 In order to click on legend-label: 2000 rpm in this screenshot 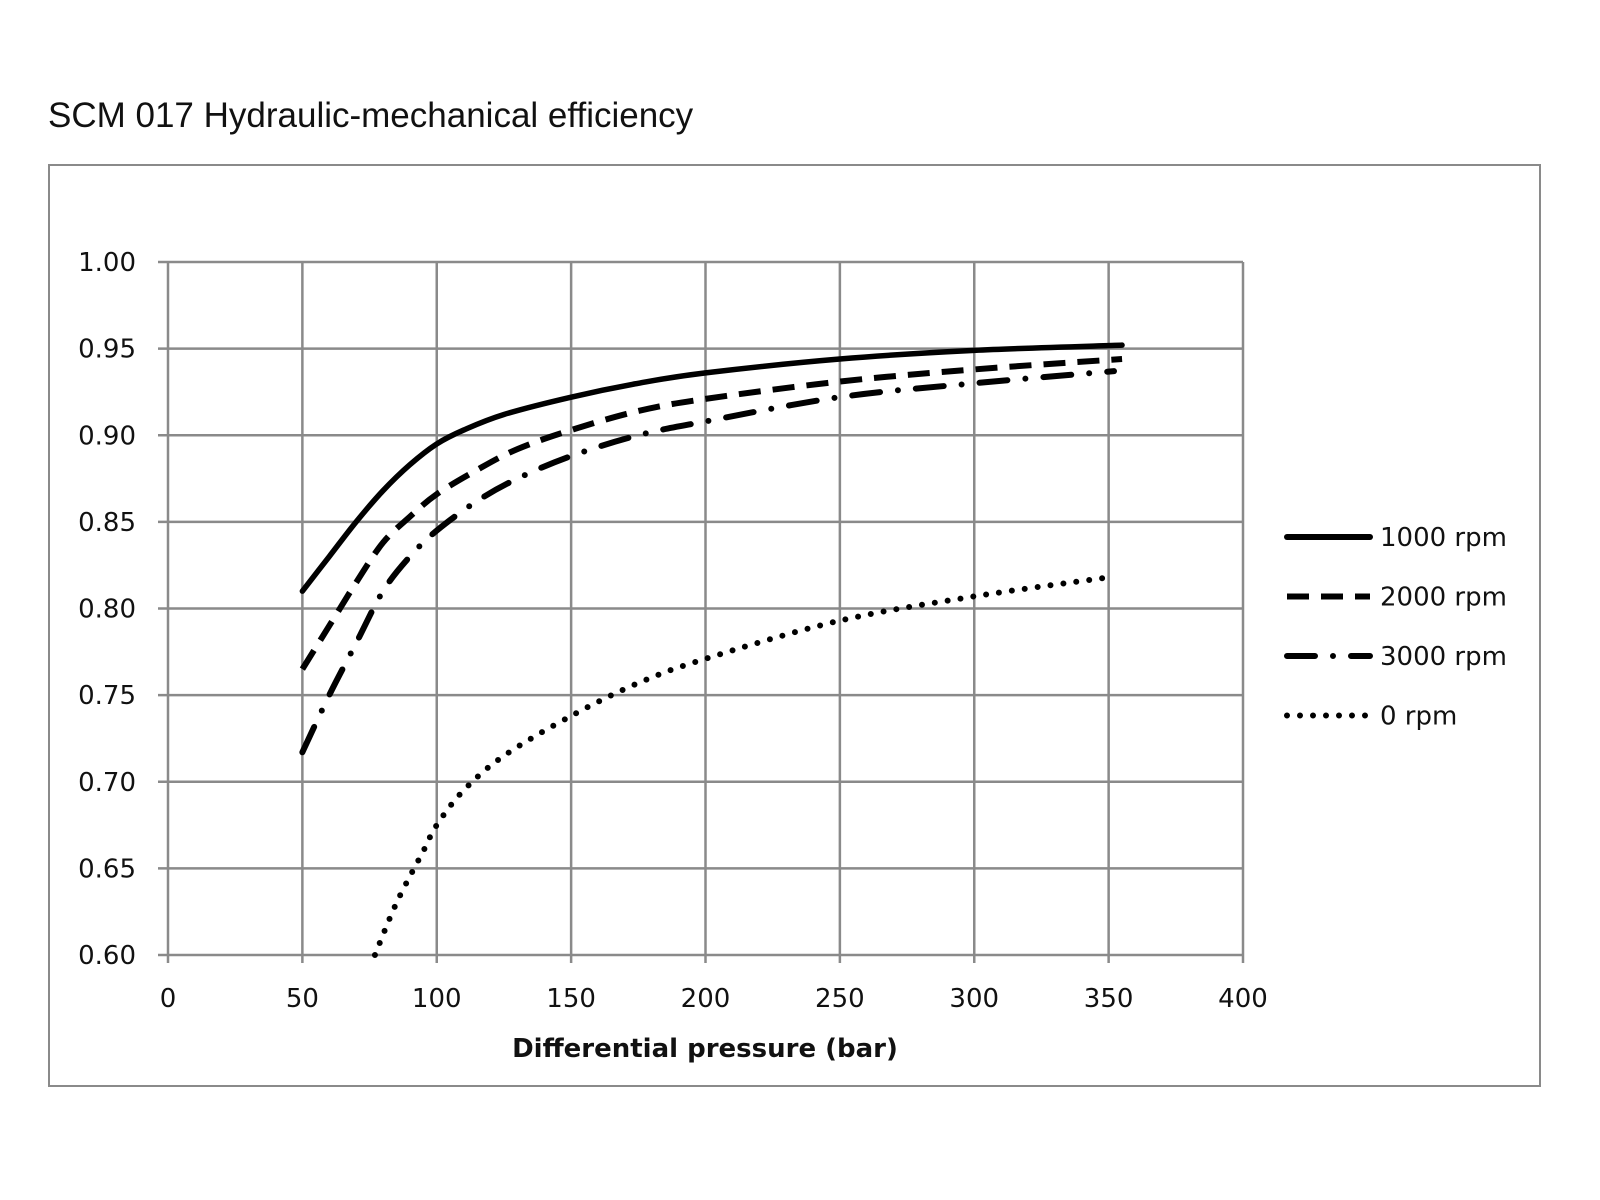, I will do `click(1443, 598)`.